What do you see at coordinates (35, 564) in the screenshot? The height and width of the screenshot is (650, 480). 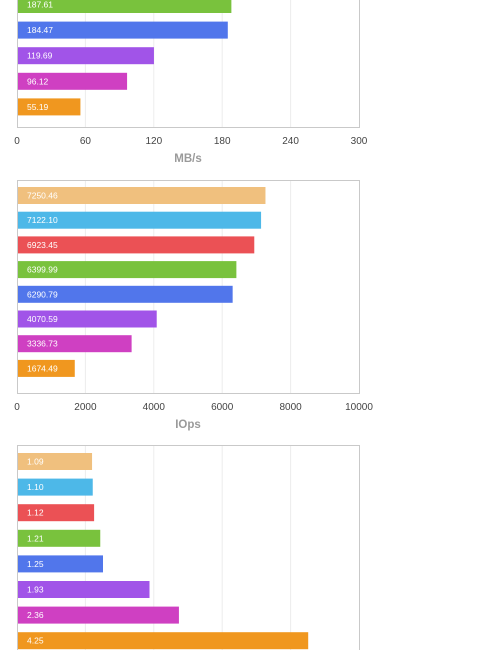 I see `chart-3-bar-value-label: 1.25` at bounding box center [35, 564].